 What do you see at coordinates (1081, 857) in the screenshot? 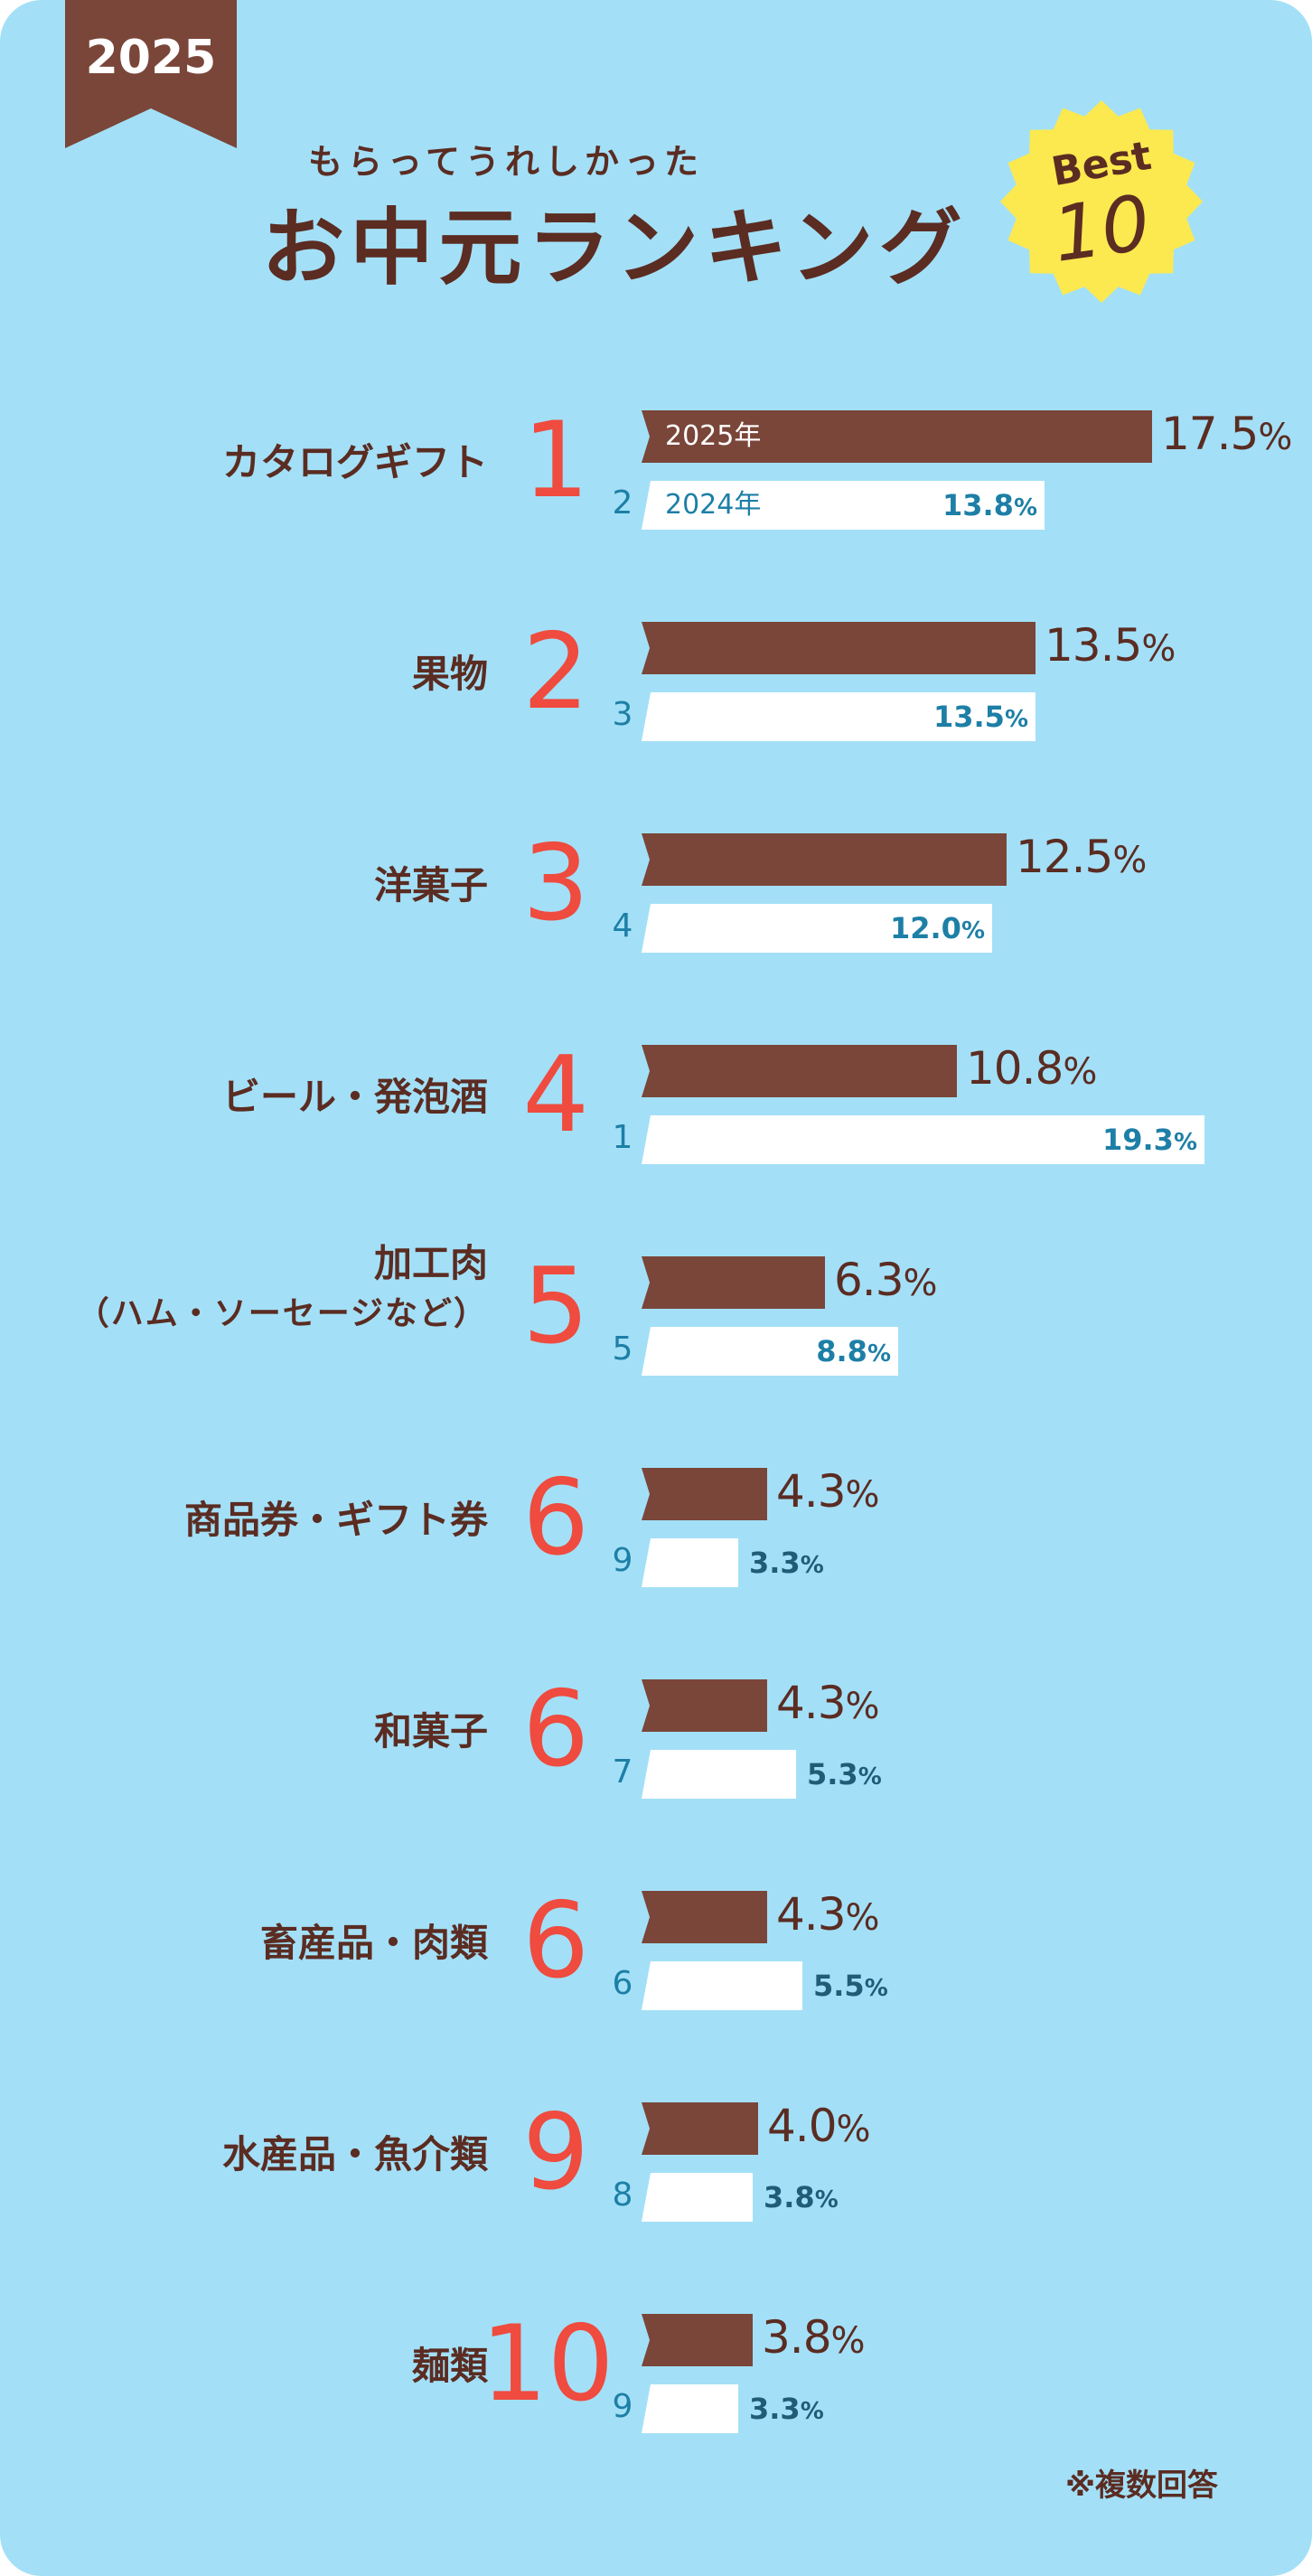
I see `value-2025-label: 12.5%` at bounding box center [1081, 857].